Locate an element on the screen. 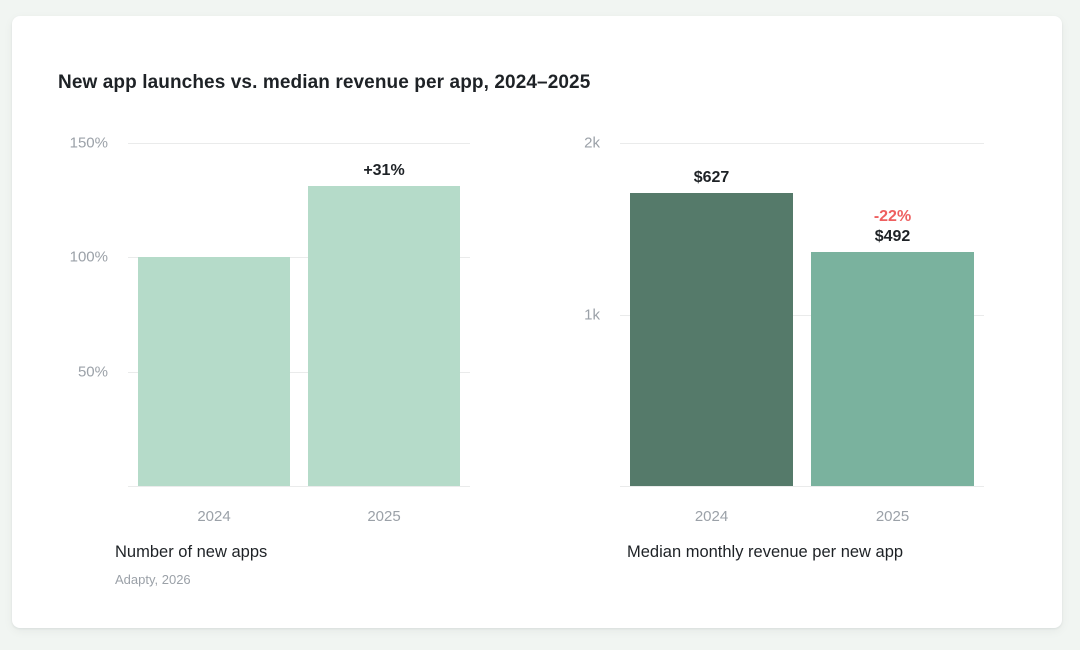  y-axis-tick-label: 1k is located at coordinates (592, 314).